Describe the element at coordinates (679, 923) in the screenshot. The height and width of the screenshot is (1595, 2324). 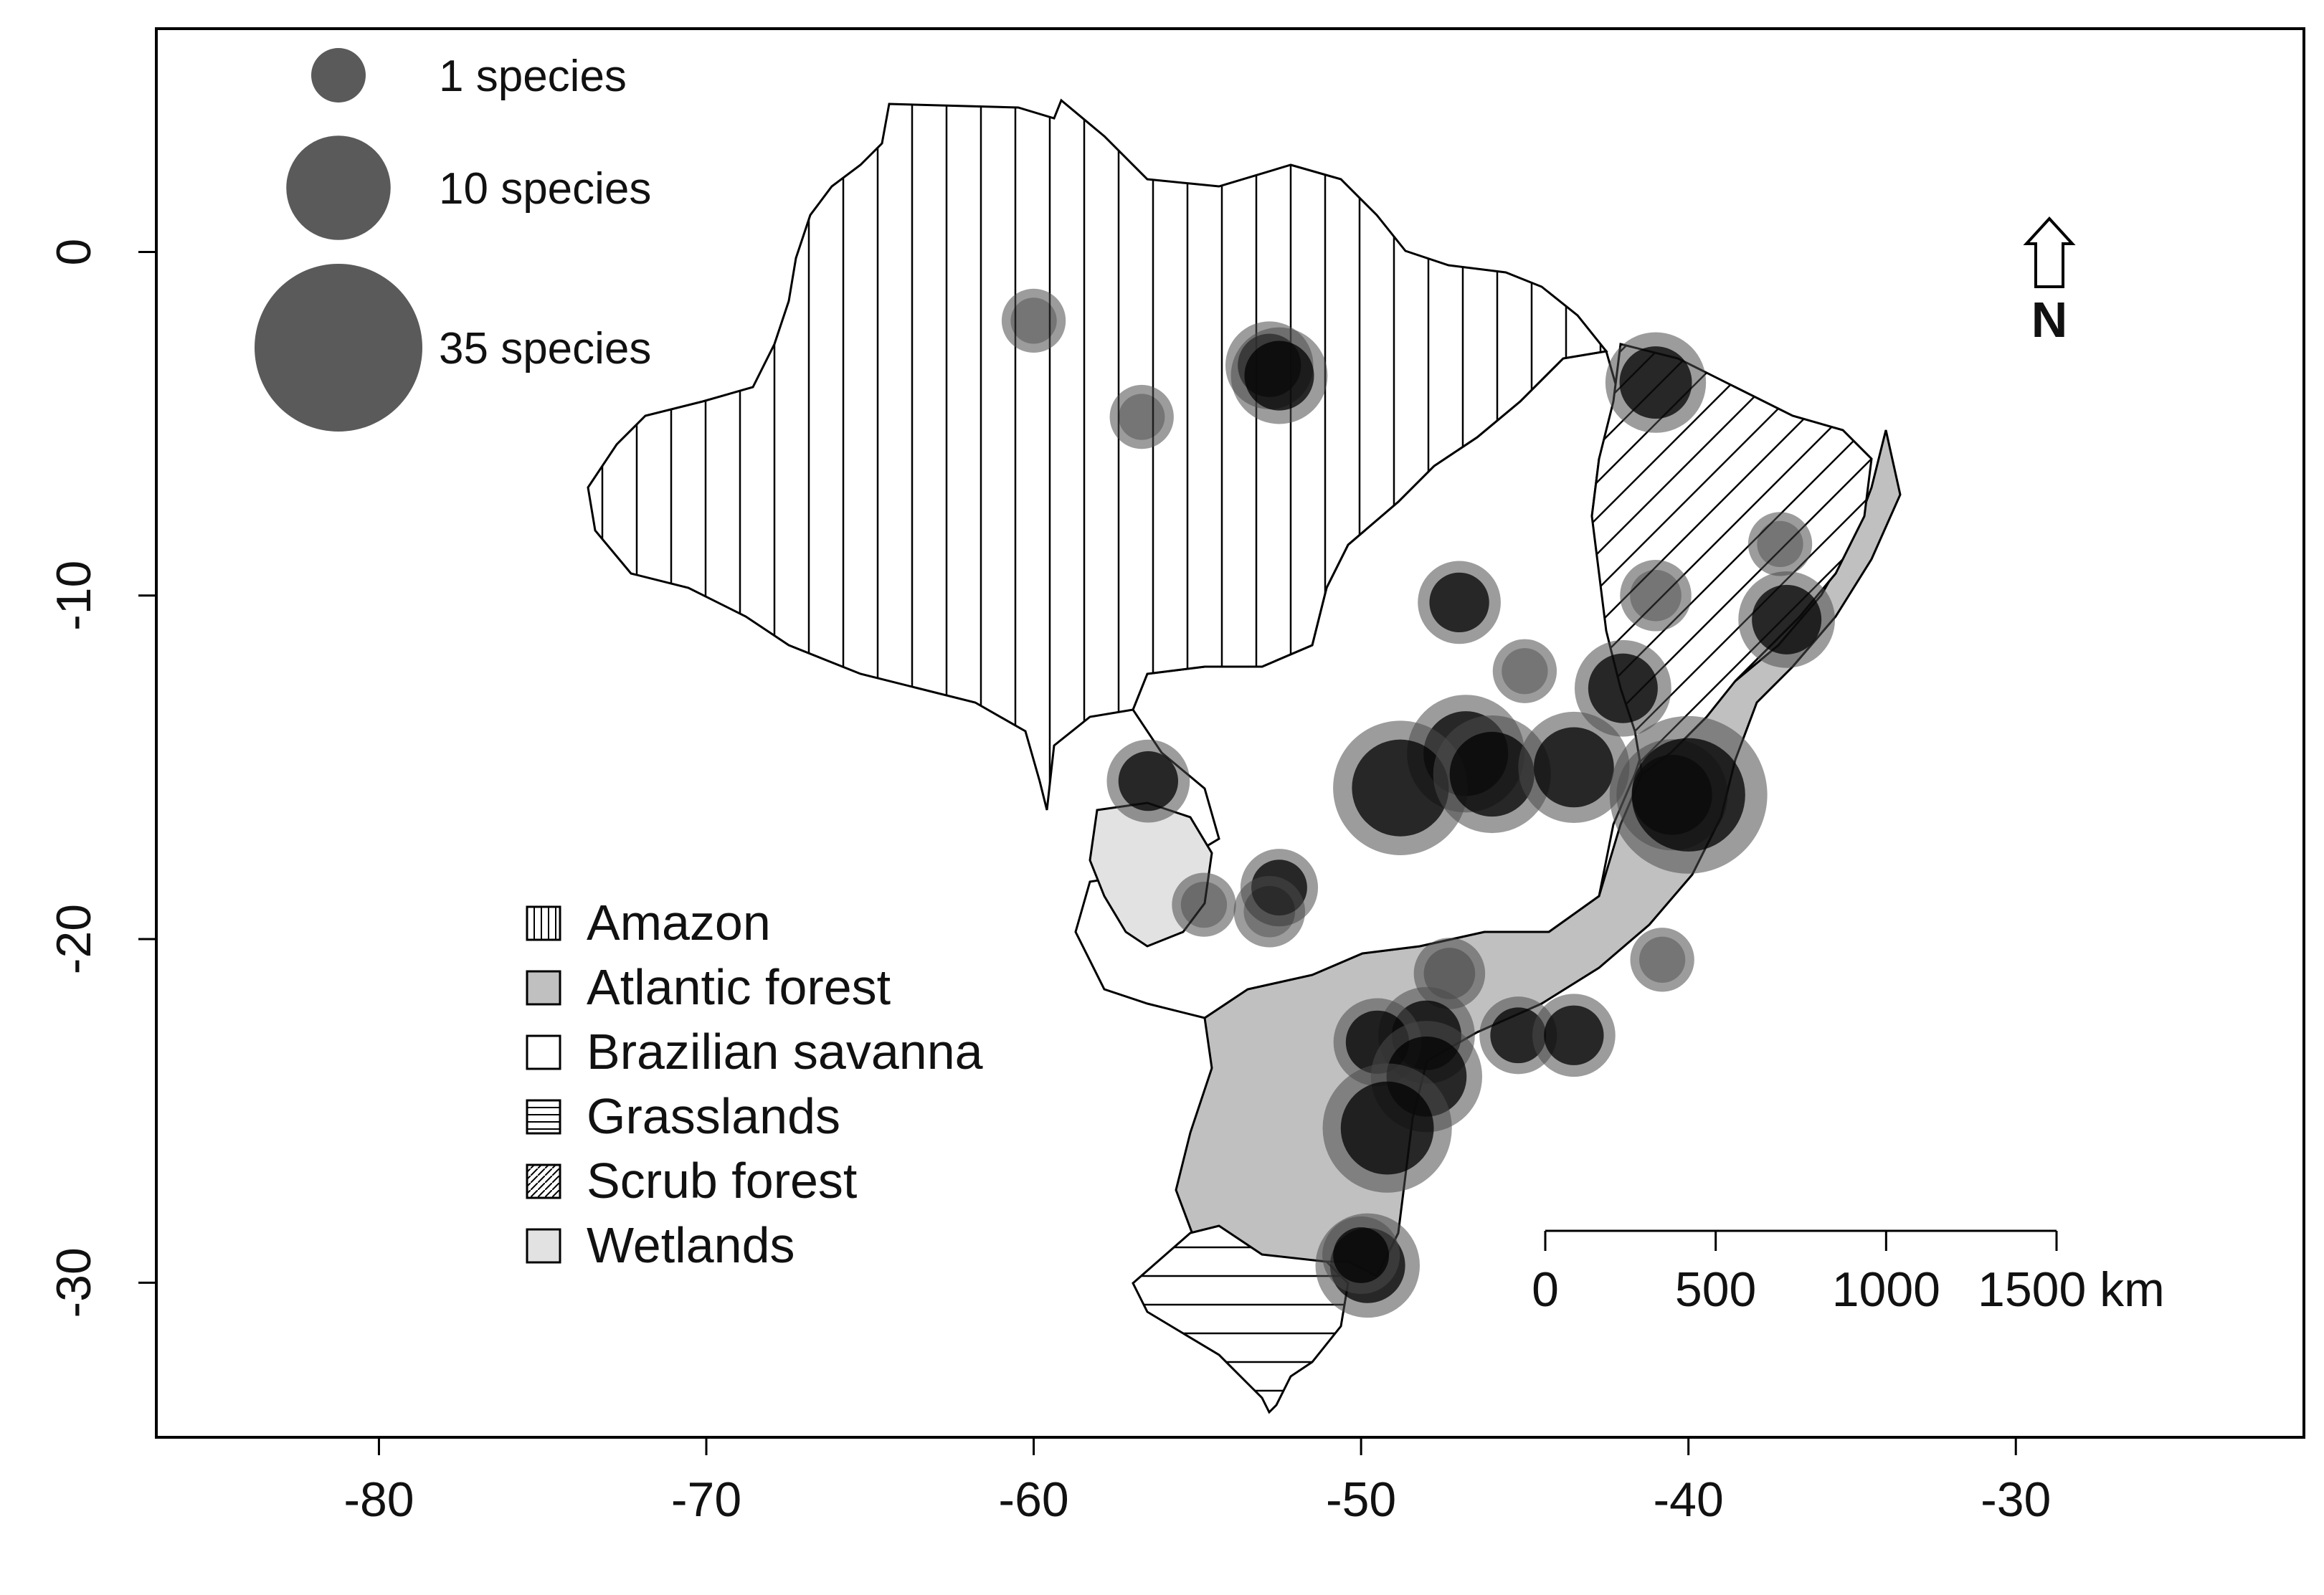
I see `biome-legend-label: Amazon` at that location.